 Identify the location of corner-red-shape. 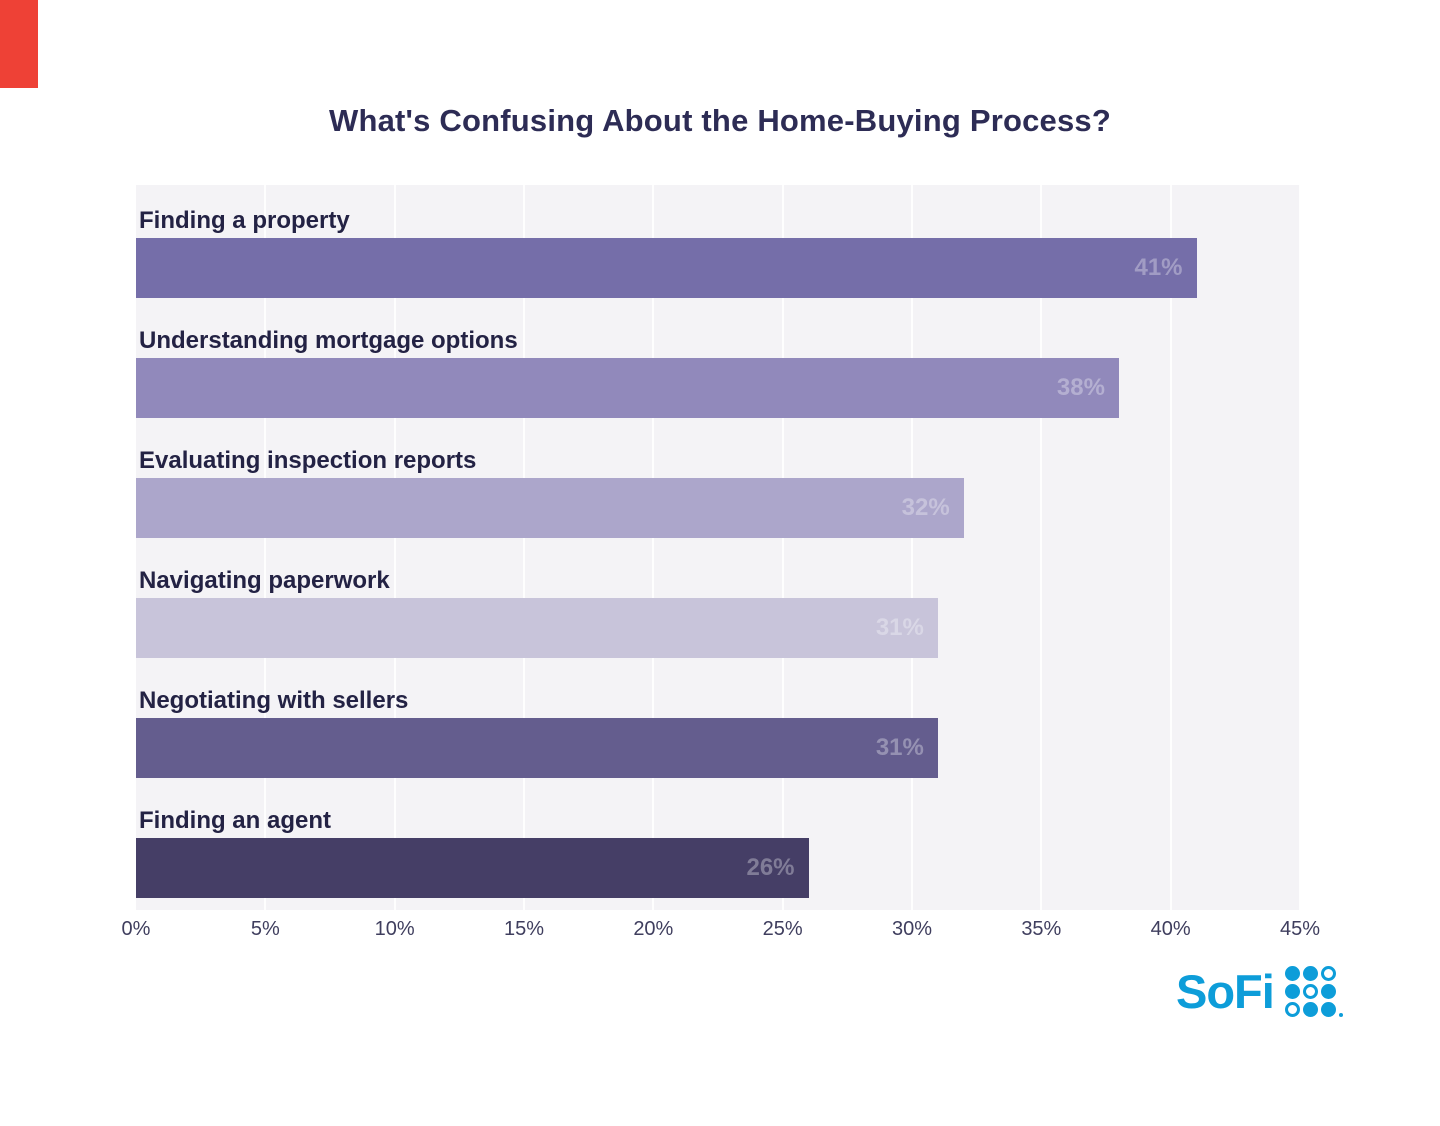
(19, 44).